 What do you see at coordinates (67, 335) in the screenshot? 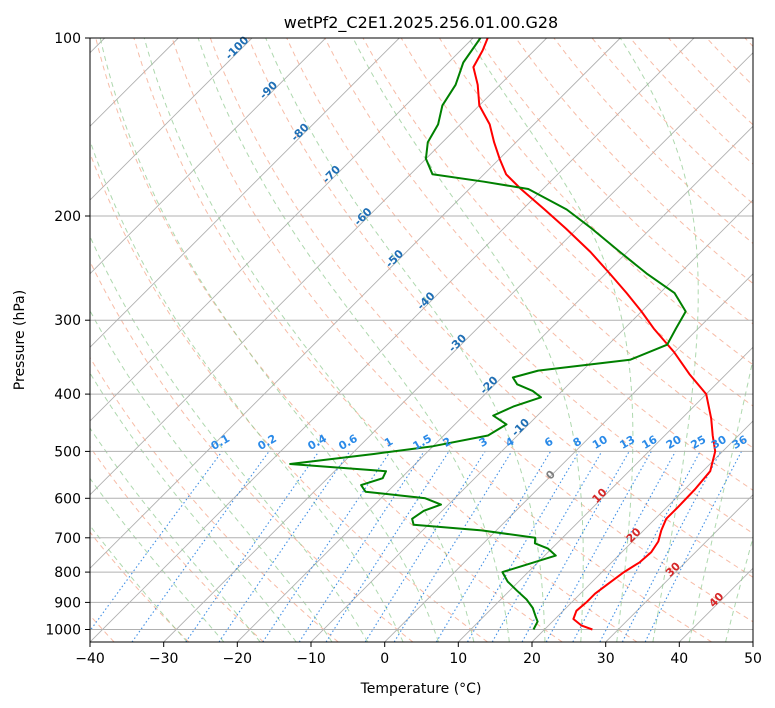
I see `y-axis-ticks: 100 200 300 400 500 600 700 800 900 1000` at bounding box center [67, 335].